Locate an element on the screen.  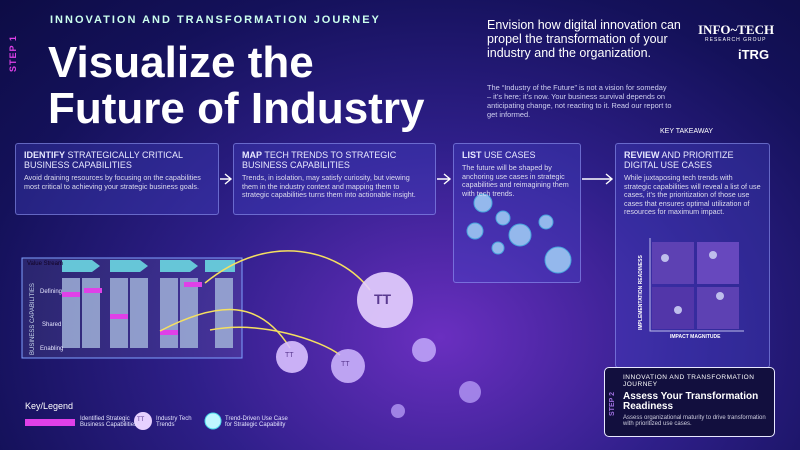
matrix-y-axis: IMPLEMENTATION READINESS is located at coordinates (641, 292).